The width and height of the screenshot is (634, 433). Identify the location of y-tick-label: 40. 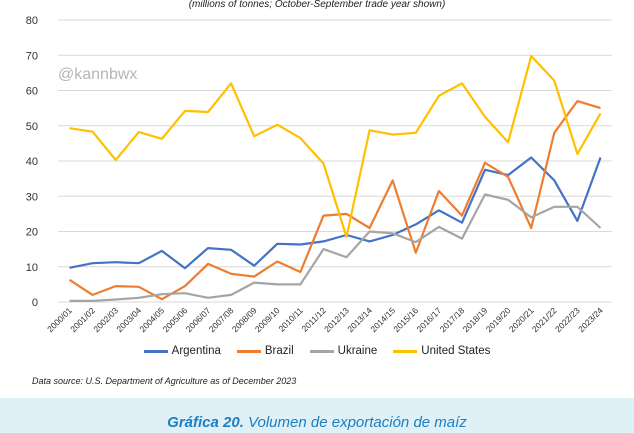
(32, 162).